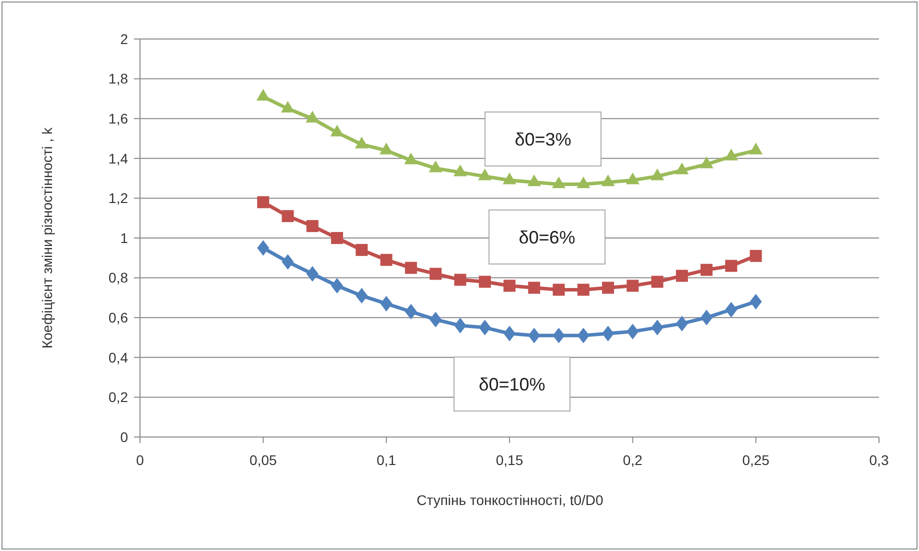  What do you see at coordinates (124, 238) in the screenshot?
I see `y-tick-label: 1` at bounding box center [124, 238].